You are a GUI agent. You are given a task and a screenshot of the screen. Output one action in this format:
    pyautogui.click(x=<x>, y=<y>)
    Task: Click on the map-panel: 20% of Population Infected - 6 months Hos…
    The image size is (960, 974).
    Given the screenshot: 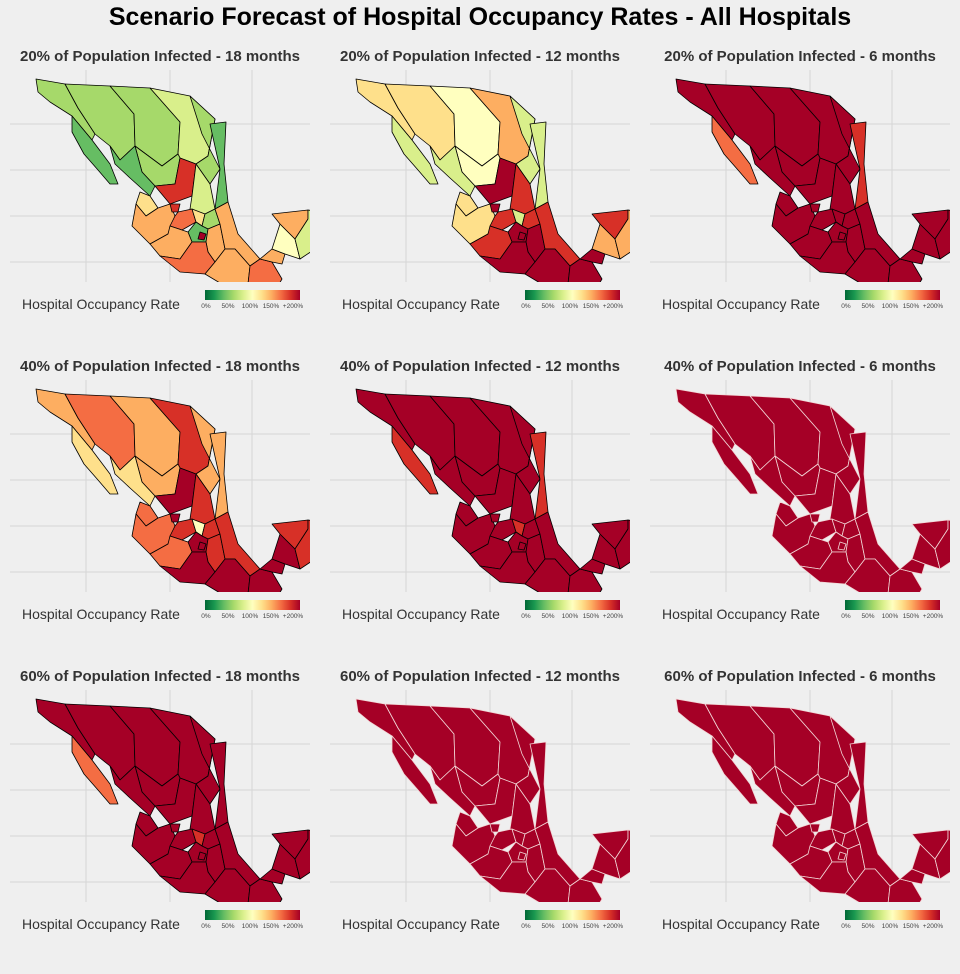 What is the action you would take?
    pyautogui.click(x=800, y=199)
    